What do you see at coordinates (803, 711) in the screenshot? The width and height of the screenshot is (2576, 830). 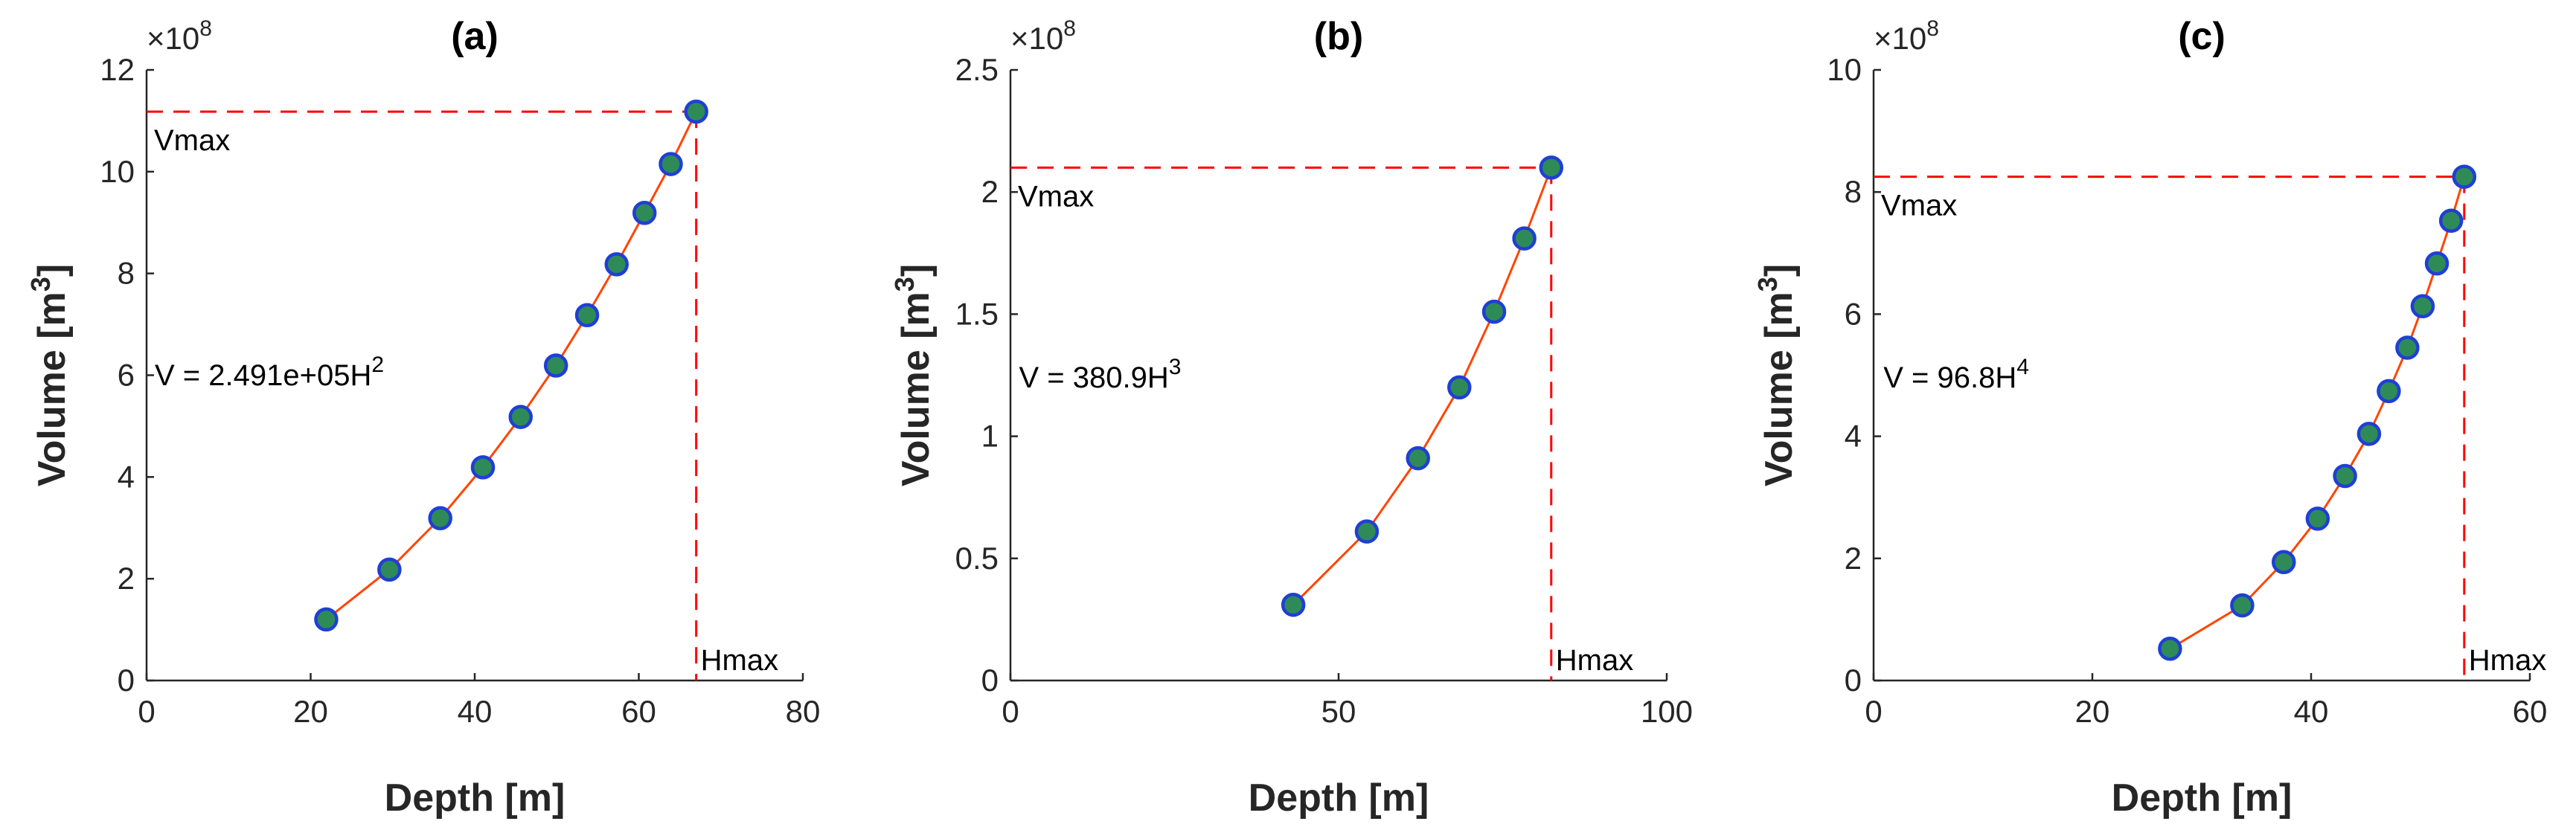 I see `x-tick-label: 80` at bounding box center [803, 711].